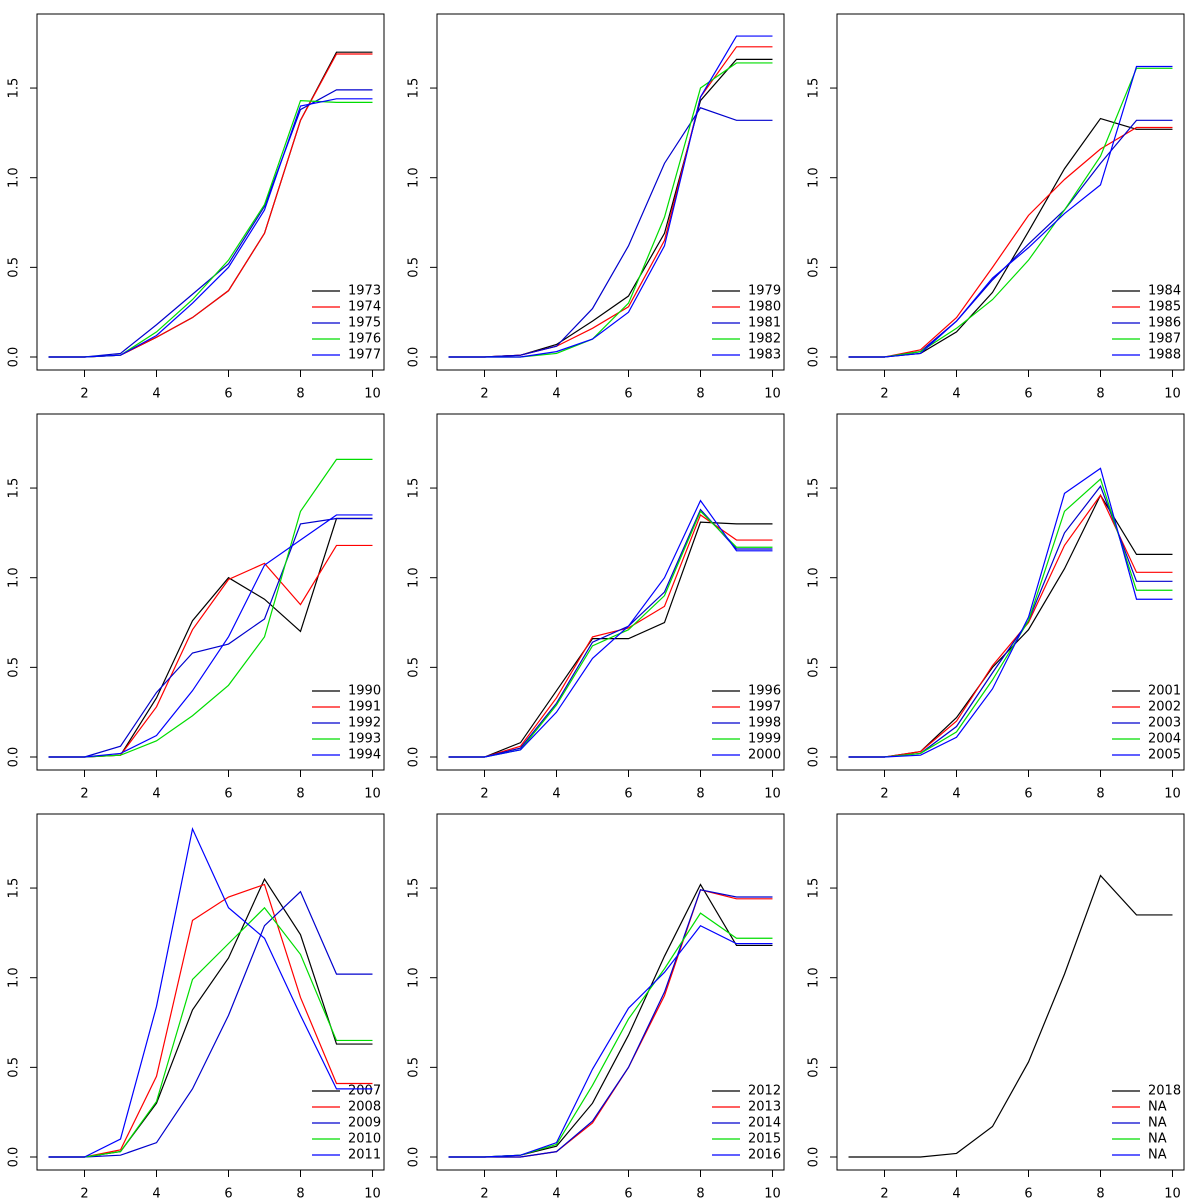 The image size is (1200, 1200). Describe the element at coordinates (1164, 323) in the screenshot. I see `legend-label: 1986` at that location.